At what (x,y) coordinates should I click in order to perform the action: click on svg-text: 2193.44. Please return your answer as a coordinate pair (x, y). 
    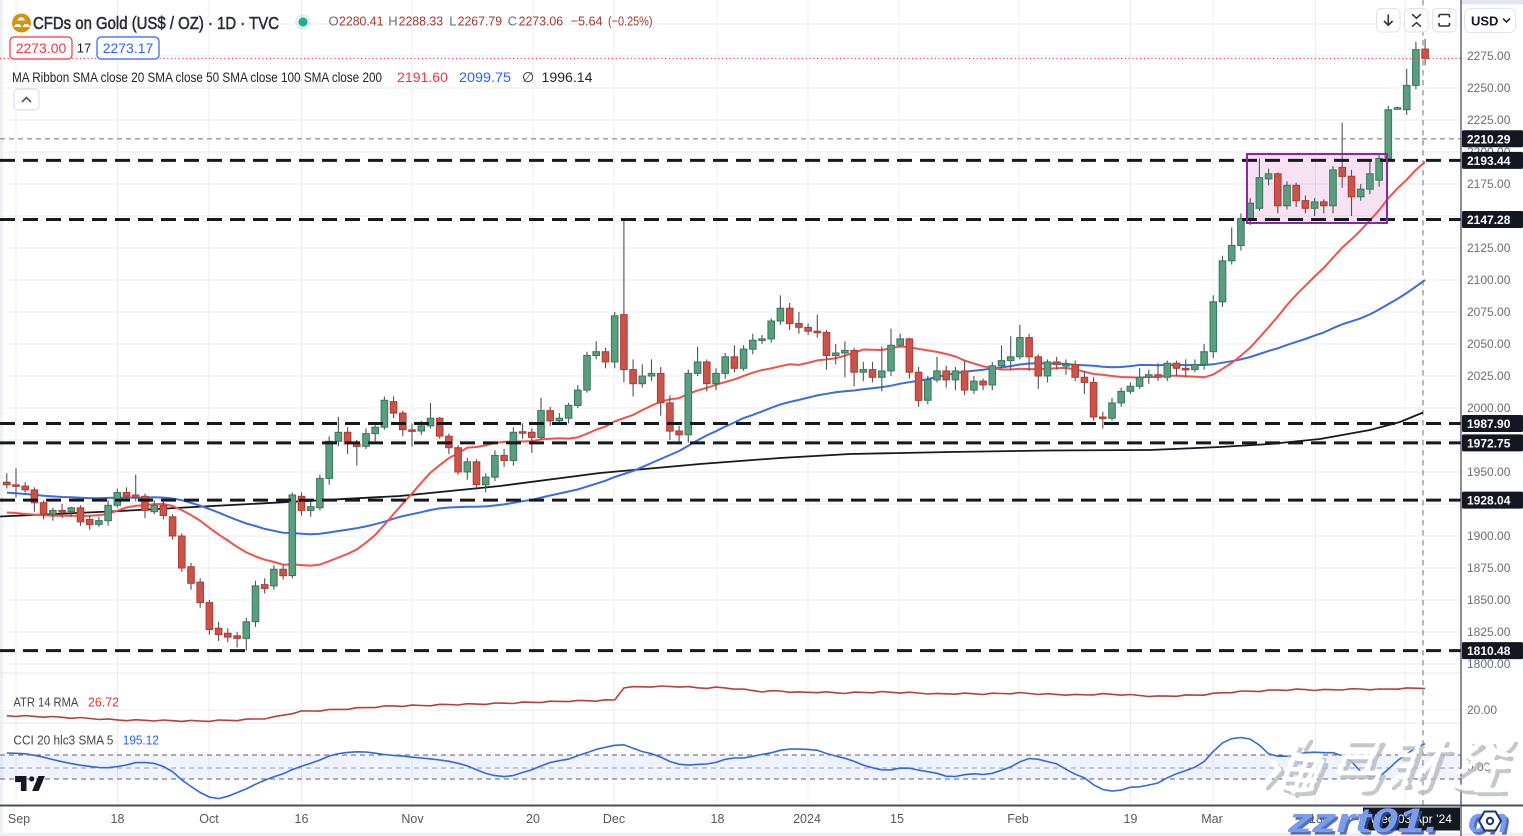
    Looking at the image, I should click on (1489, 161).